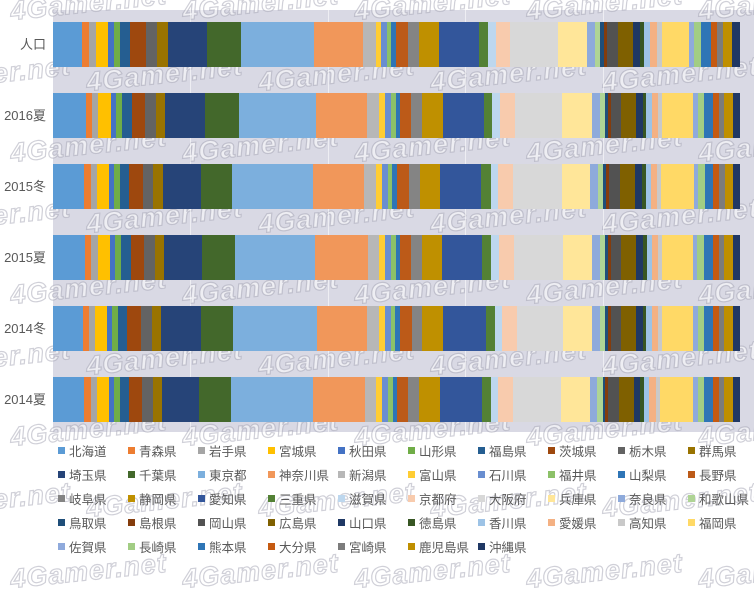 This screenshot has width=754, height=595. I want to click on legend-item: 山梨県, so click(653, 474).